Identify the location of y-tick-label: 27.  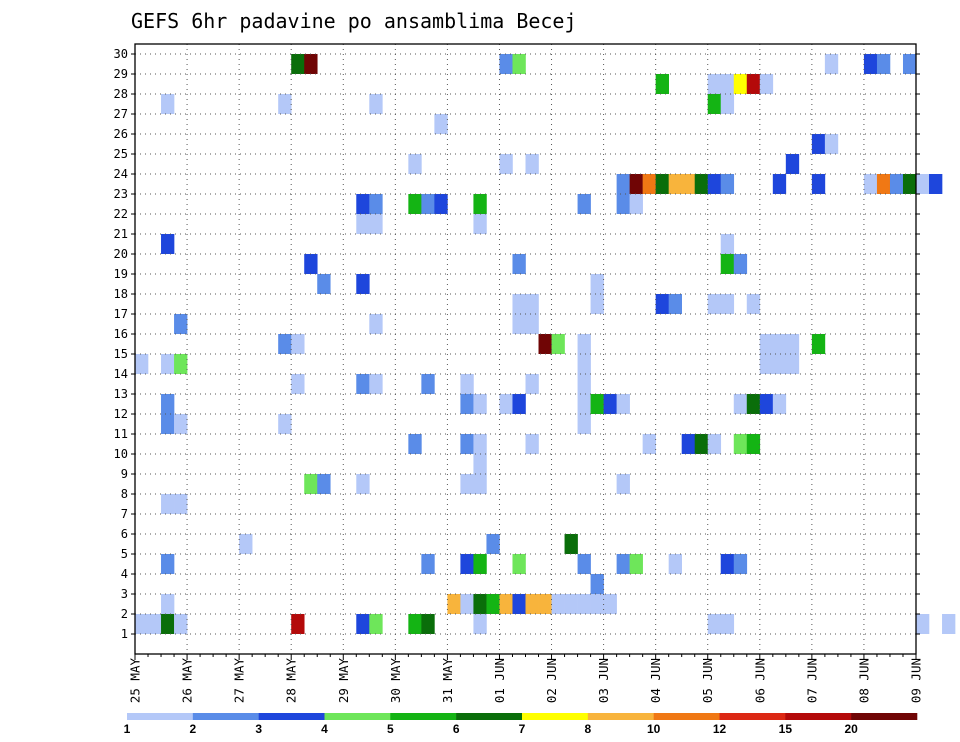
(121, 114).